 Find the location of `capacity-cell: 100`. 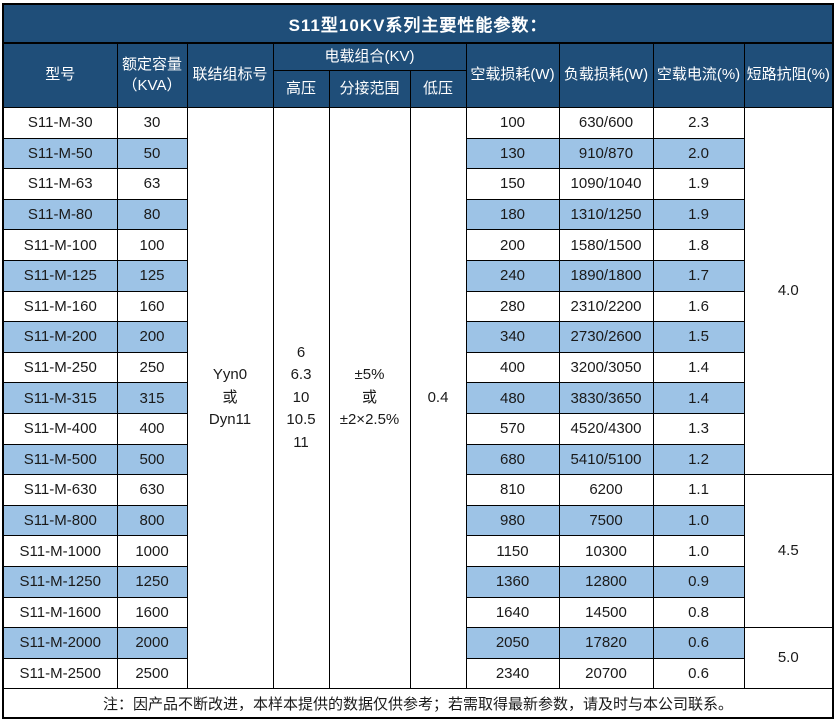

capacity-cell: 100 is located at coordinates (152, 245).